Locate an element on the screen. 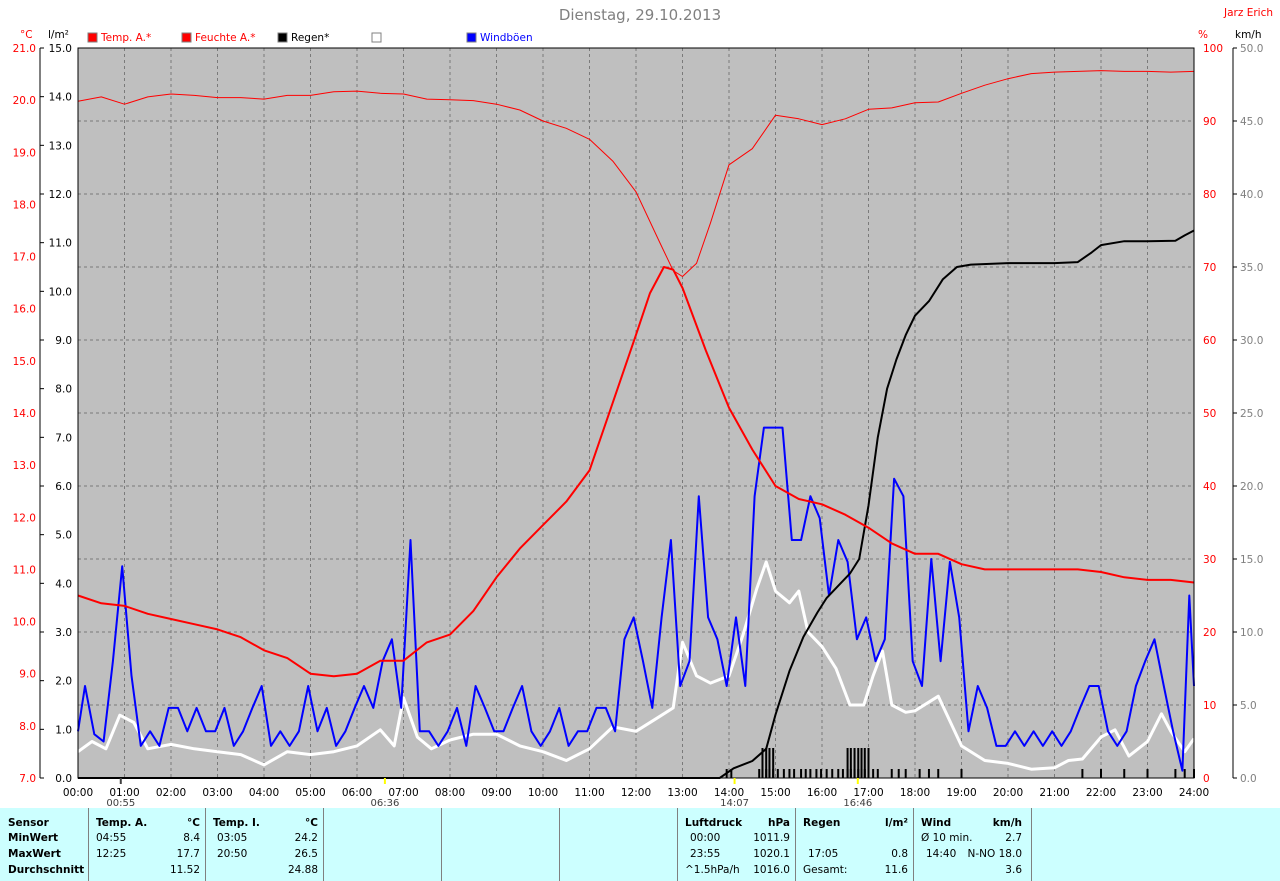 The height and width of the screenshot is (881, 1280). humidity-tick-label: 0 is located at coordinates (1206, 779).